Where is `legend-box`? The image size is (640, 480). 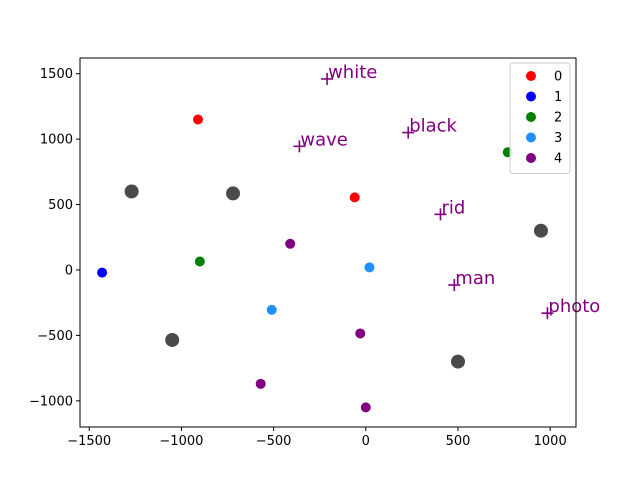 legend-box is located at coordinates (540, 118).